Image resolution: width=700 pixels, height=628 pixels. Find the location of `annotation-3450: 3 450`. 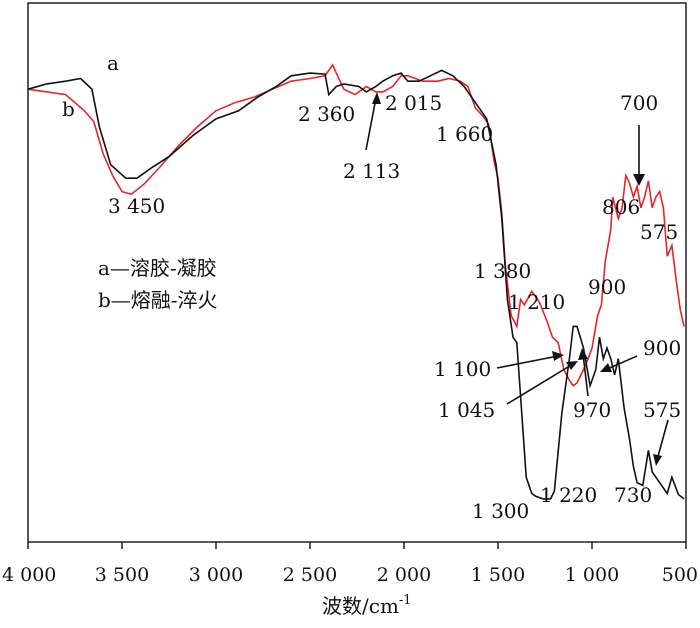

annotation-3450: 3 450 is located at coordinates (136, 206).